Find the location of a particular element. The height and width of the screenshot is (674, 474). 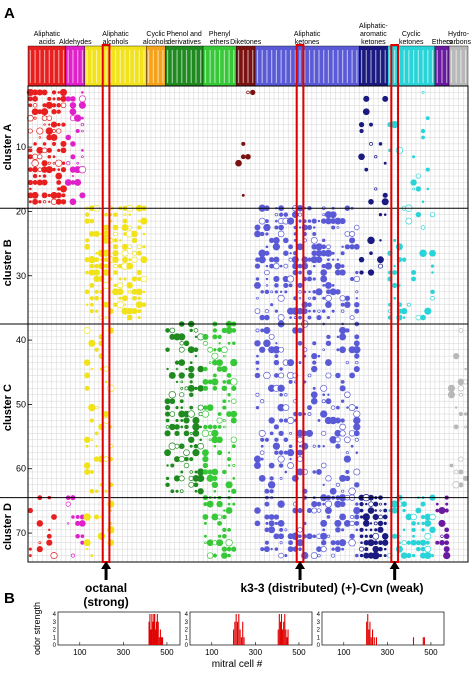

group-name-4: Phenol and derivatives is located at coordinates (184, 38).